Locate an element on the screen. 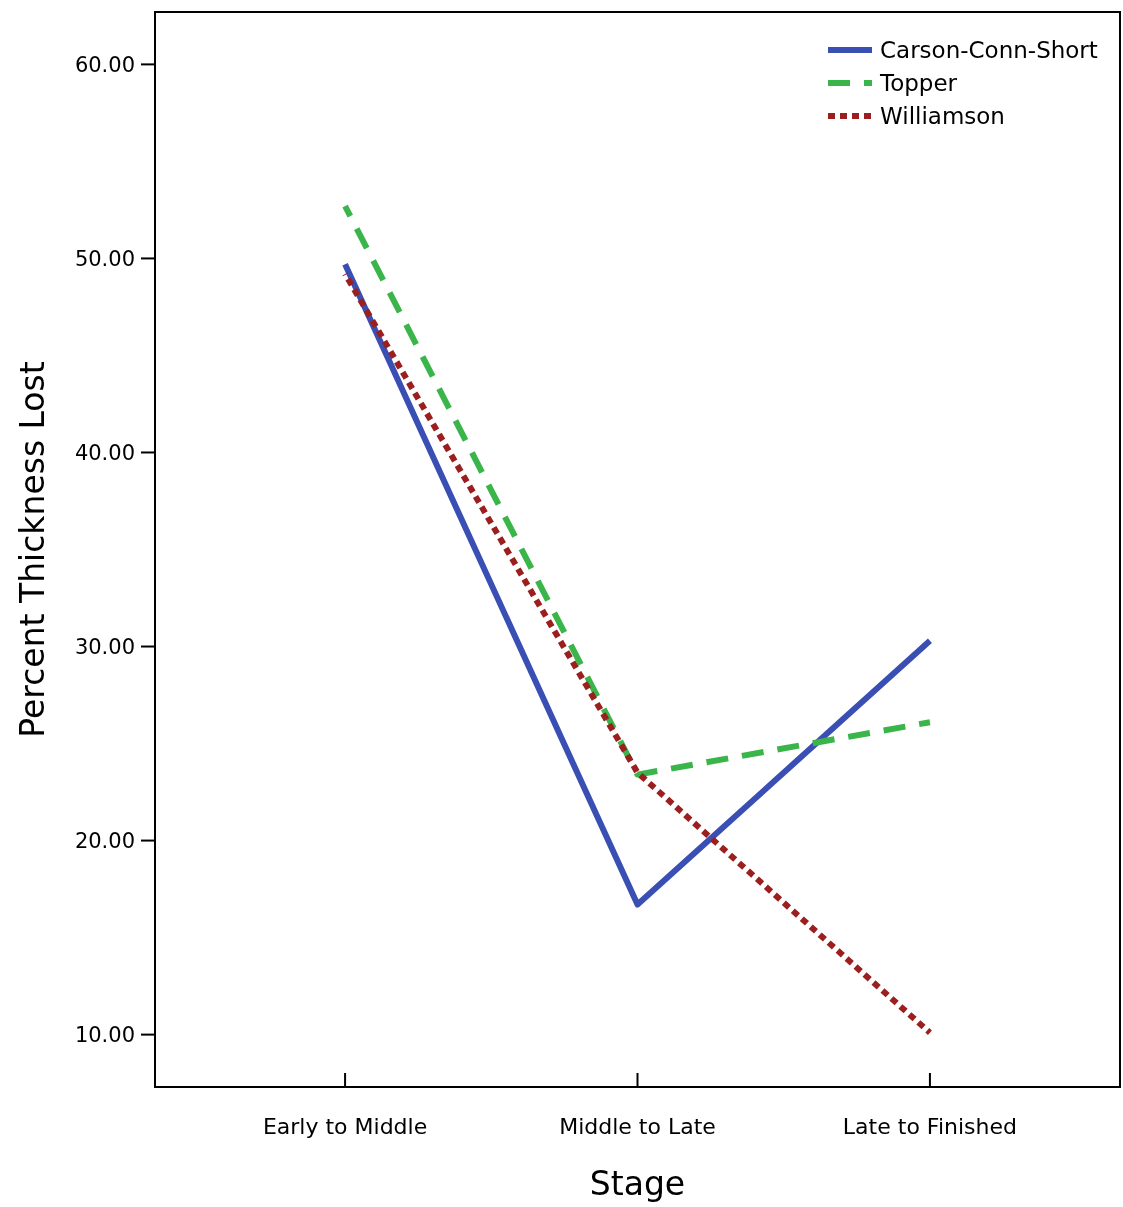  legend-label: Topper is located at coordinates (918, 83).